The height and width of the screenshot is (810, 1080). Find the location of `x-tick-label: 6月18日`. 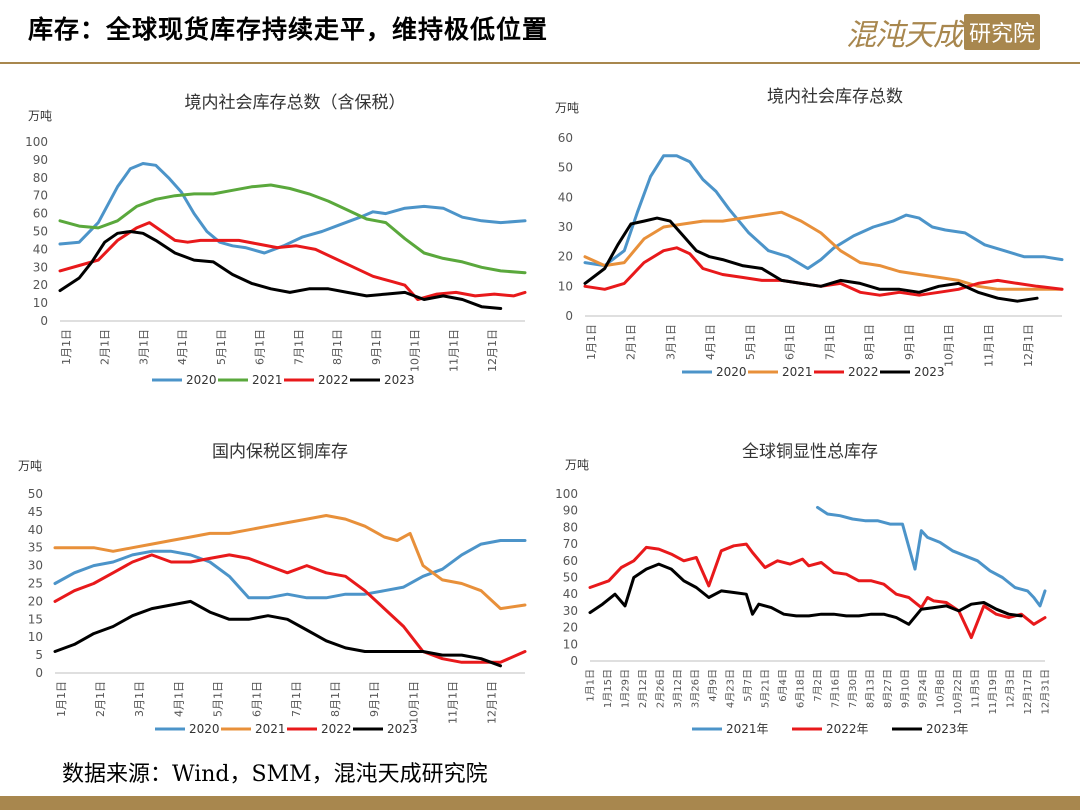

x-tick-label: 6月18日 is located at coordinates (801, 688).